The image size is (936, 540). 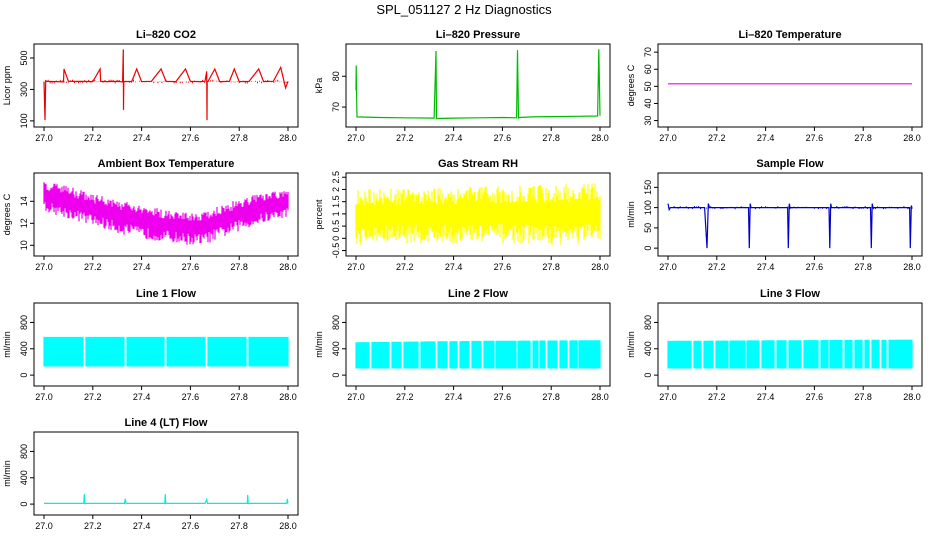 What do you see at coordinates (478, 164) in the screenshot?
I see `panel-title: Gas Stream RH` at bounding box center [478, 164].